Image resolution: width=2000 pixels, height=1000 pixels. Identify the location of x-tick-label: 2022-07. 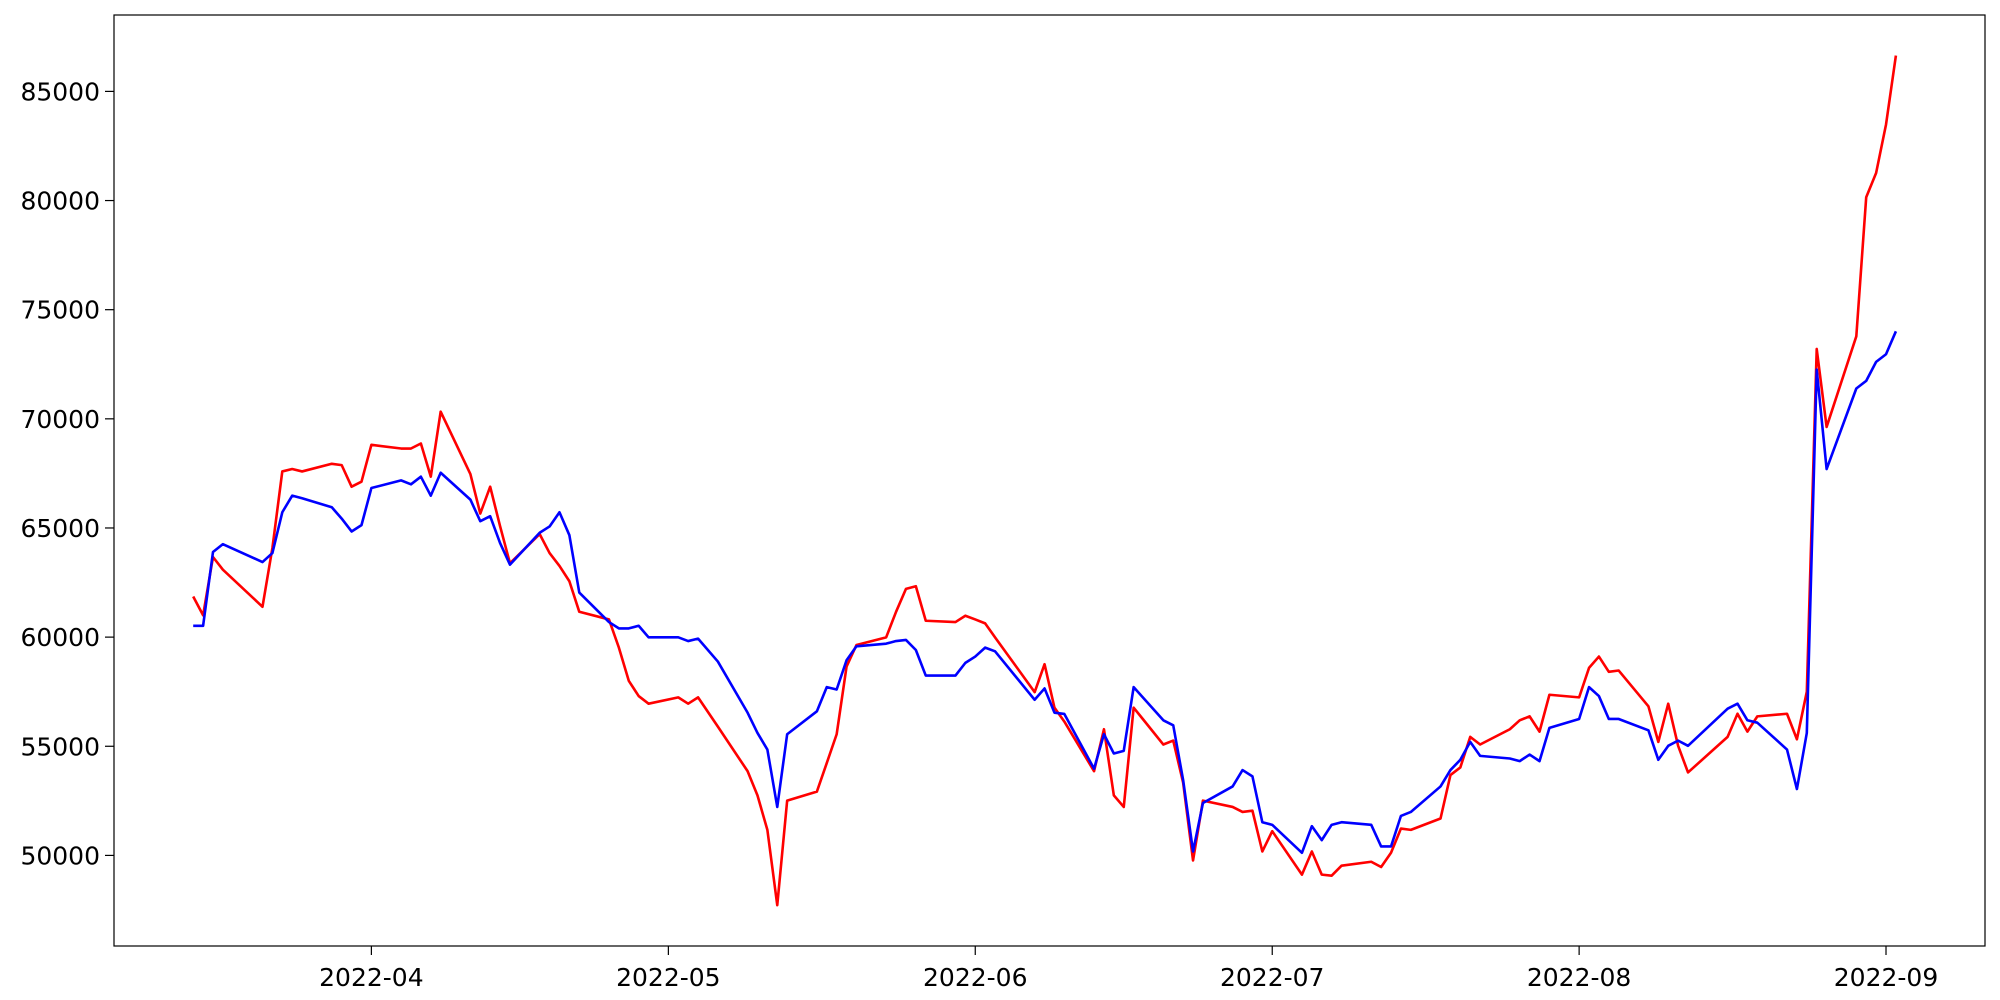
(1272, 977).